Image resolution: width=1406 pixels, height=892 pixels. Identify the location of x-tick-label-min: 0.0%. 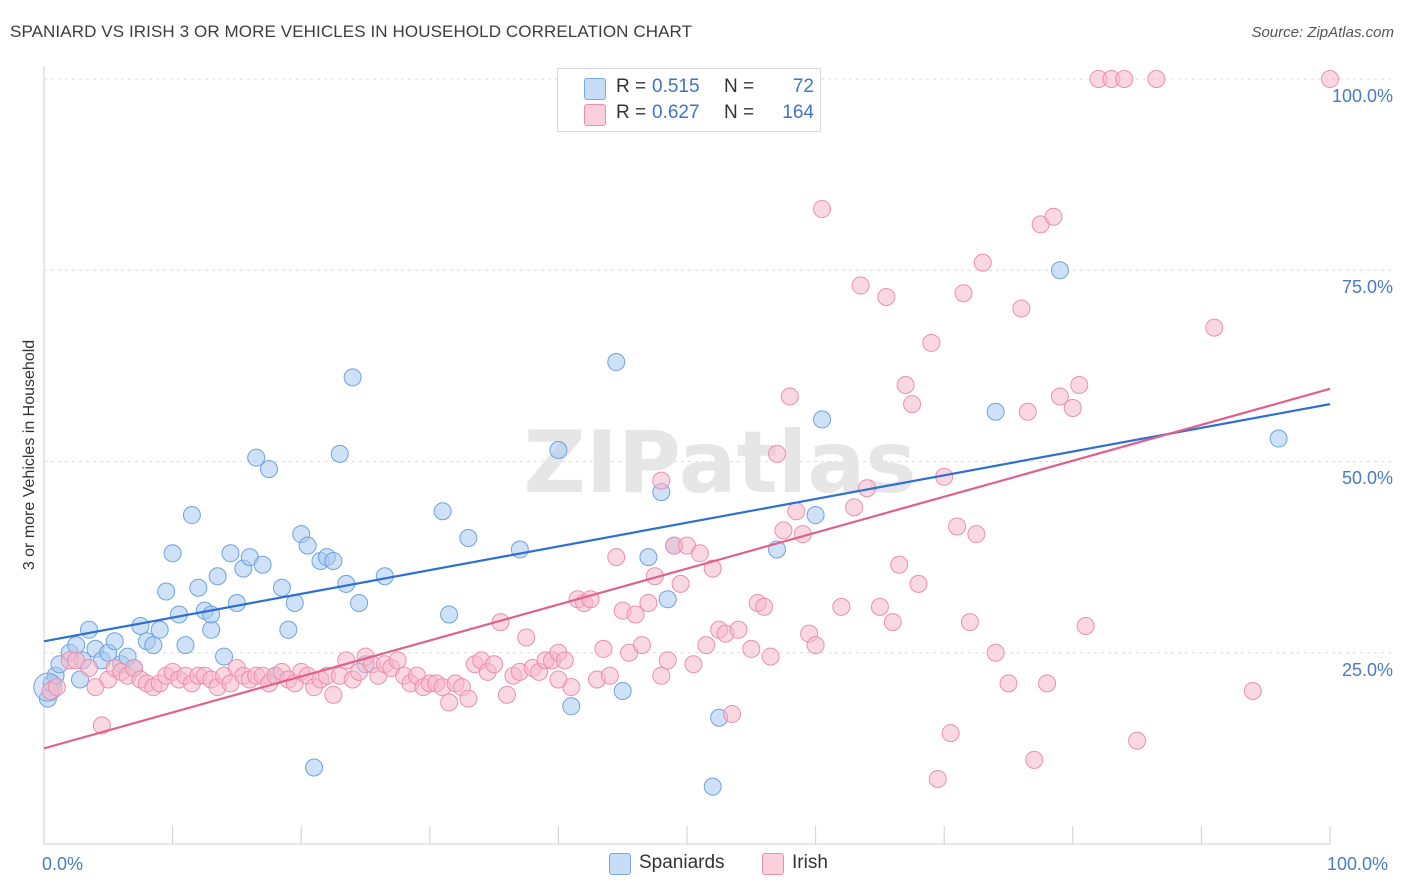
(63, 864).